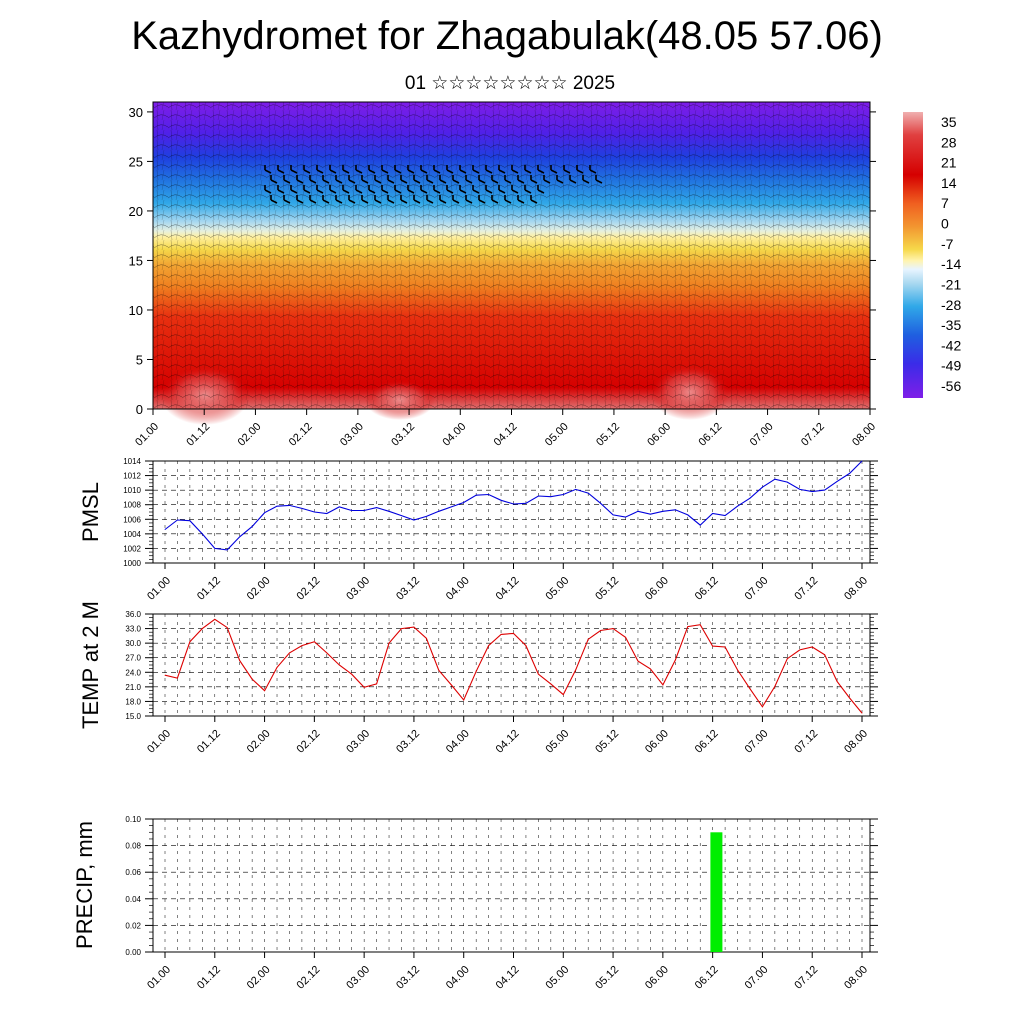  I want to click on y-tick-label: 24.0, so click(133, 672).